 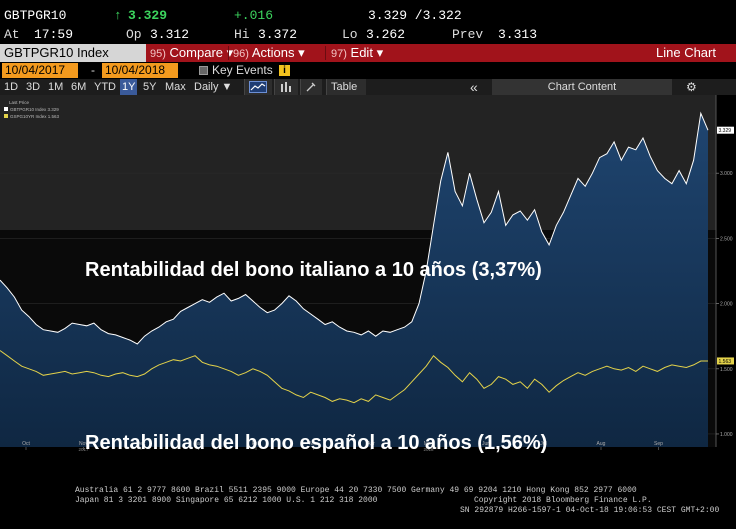 I want to click on annotation-tool-button, so click(x=311, y=87).